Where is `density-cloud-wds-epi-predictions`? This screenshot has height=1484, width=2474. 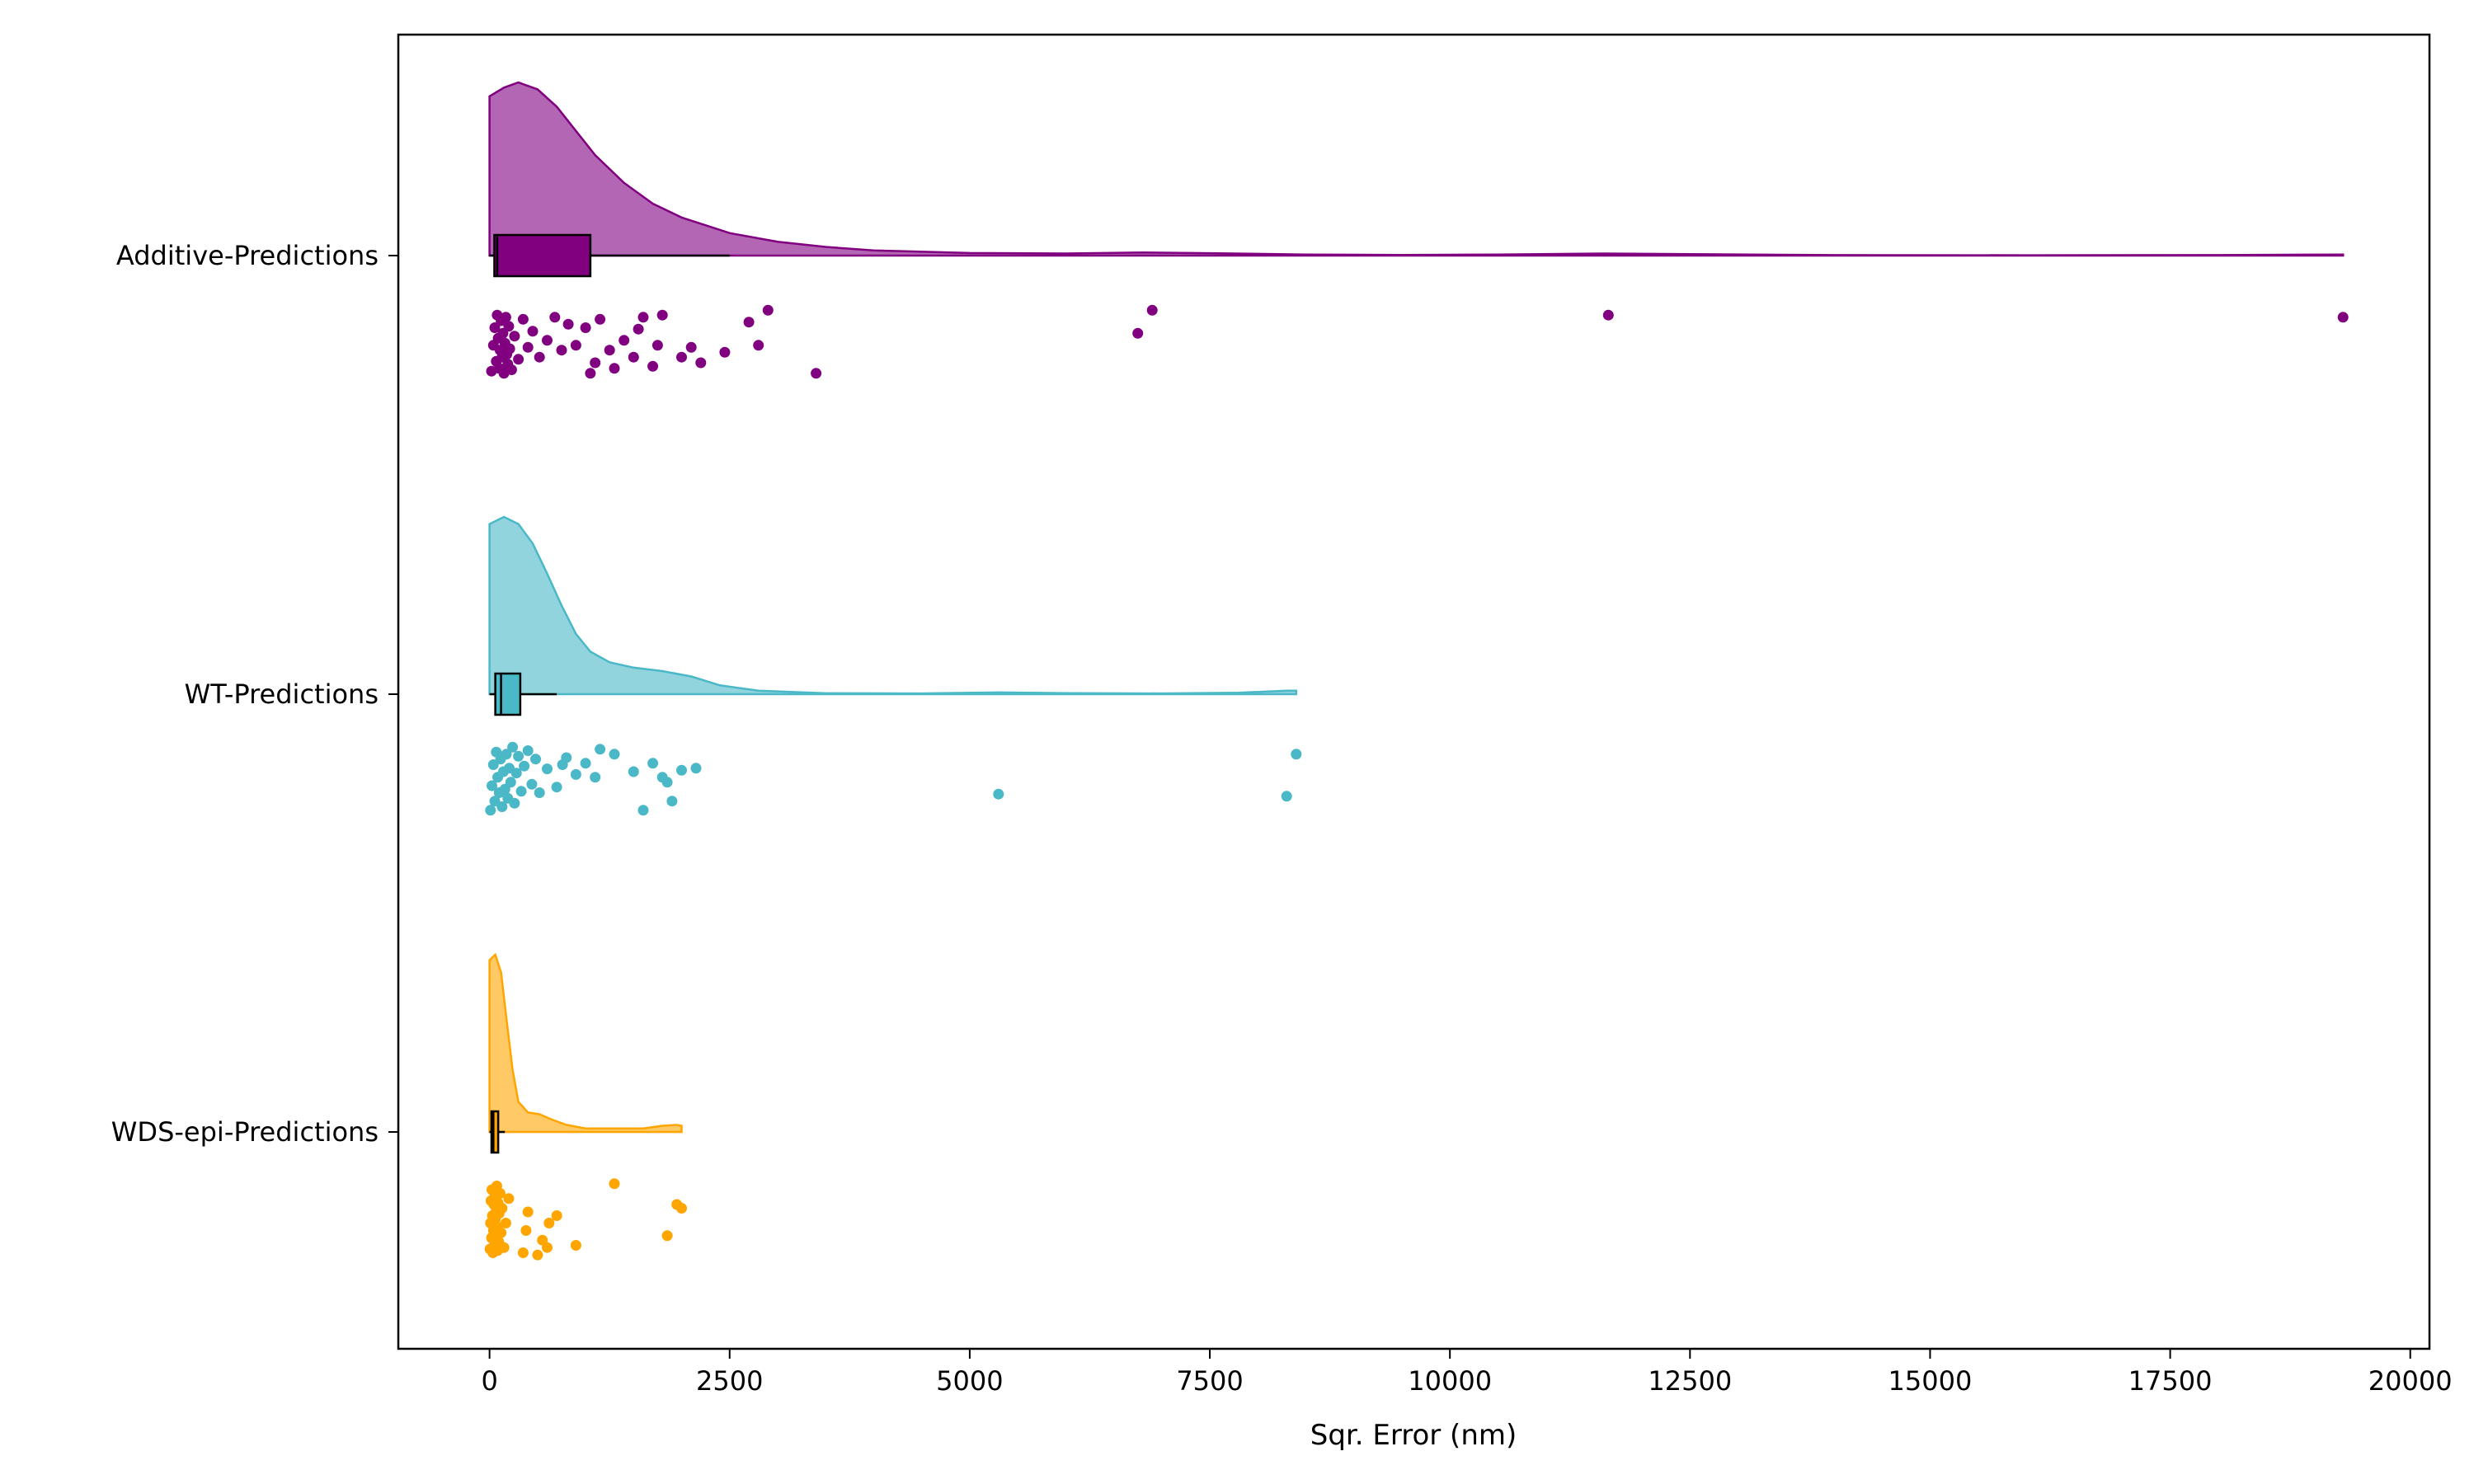 density-cloud-wds-epi-predictions is located at coordinates (585, 1043).